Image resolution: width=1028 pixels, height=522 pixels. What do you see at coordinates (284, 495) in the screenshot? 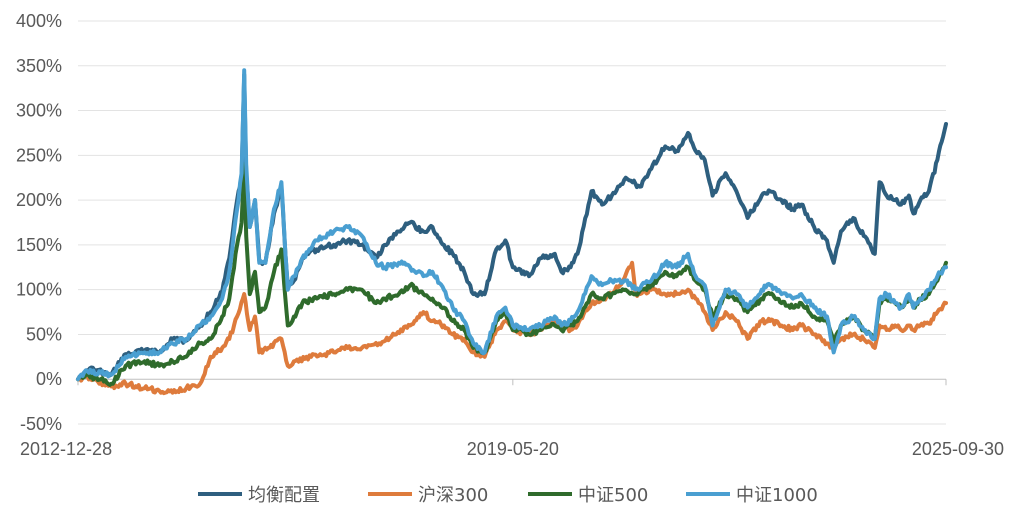
I see `legend-label: 均衡配置` at bounding box center [284, 495].